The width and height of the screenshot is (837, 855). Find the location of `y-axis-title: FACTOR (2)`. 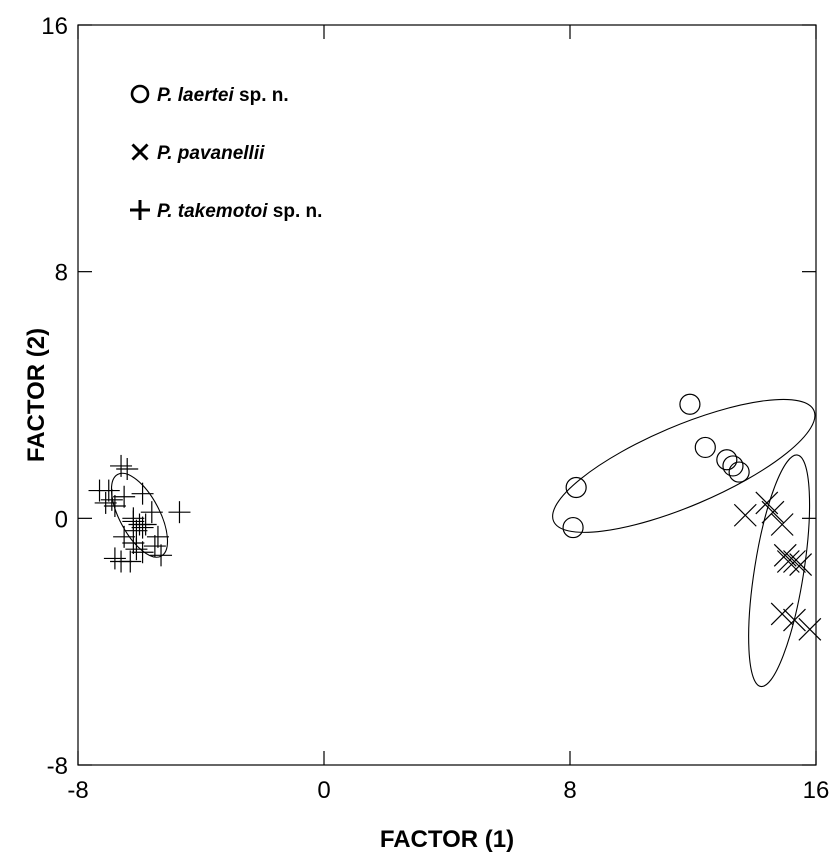

y-axis-title: FACTOR (2) is located at coordinates (36, 395).